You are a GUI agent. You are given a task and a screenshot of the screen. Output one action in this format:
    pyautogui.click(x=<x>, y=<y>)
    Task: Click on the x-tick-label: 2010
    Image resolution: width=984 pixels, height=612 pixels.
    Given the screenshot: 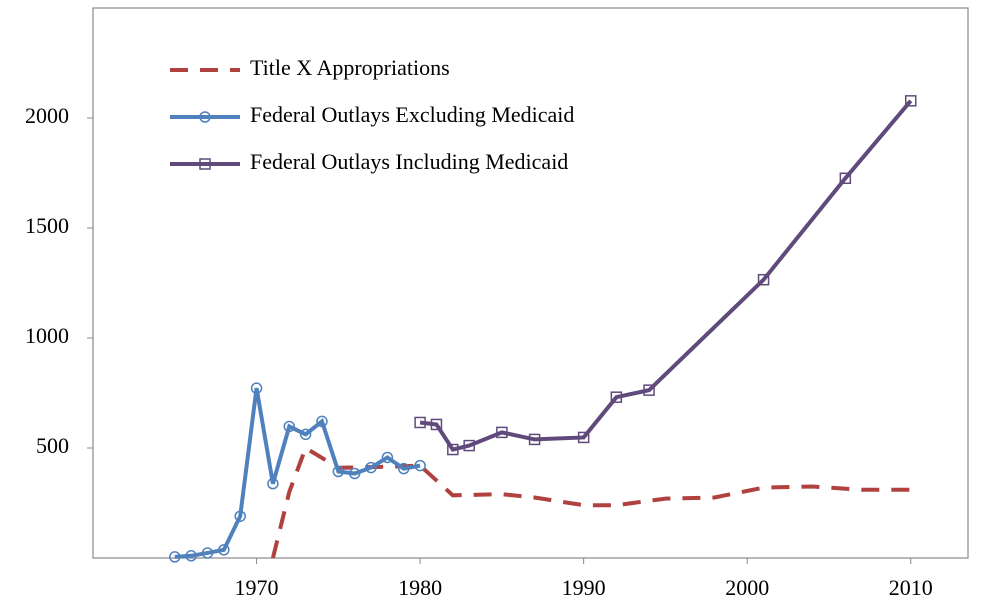 What is the action you would take?
    pyautogui.click(x=911, y=587)
    